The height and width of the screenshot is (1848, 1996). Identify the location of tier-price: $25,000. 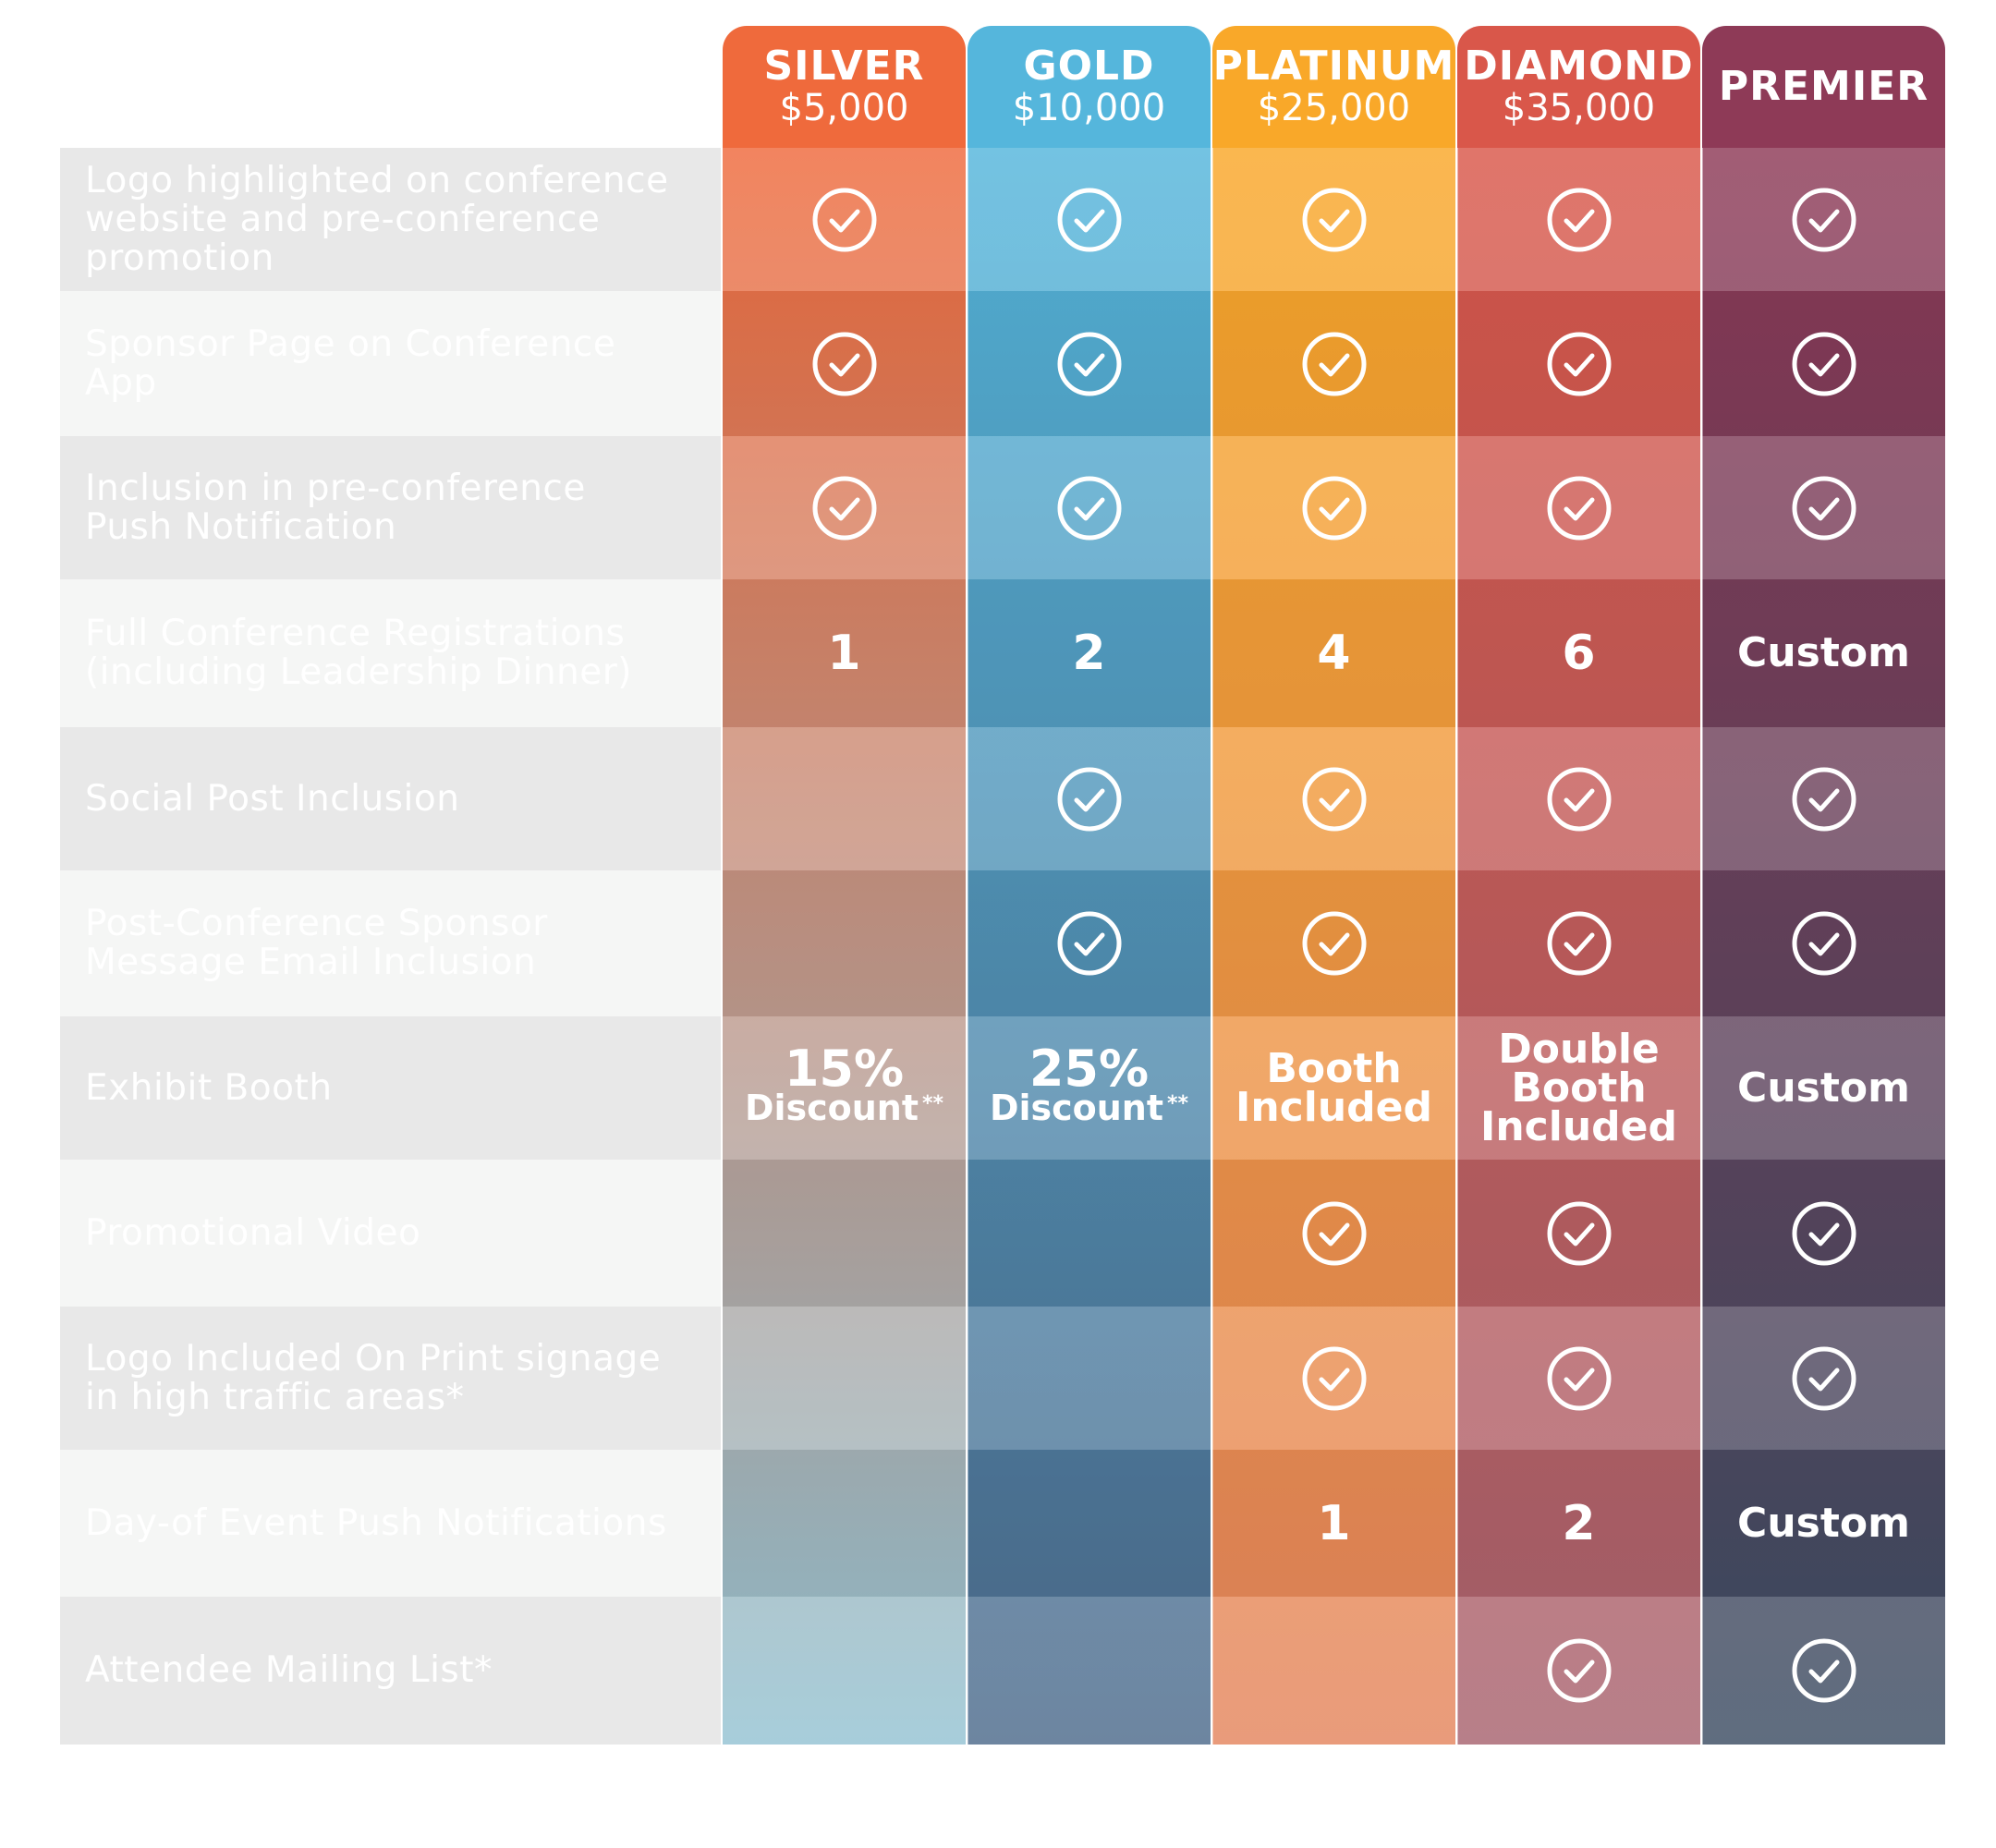
(1334, 108).